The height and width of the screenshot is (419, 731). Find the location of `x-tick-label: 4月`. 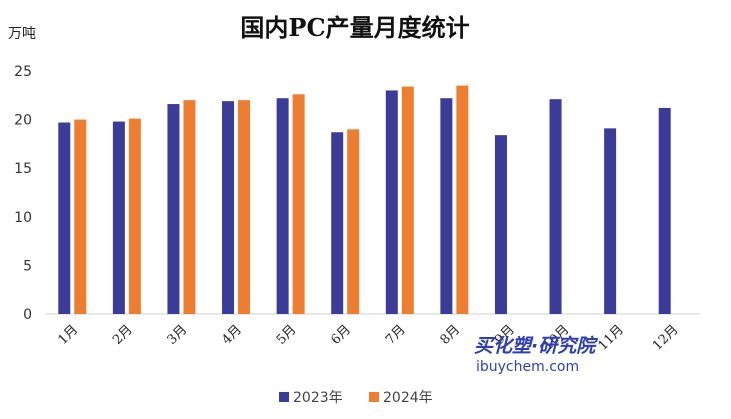

x-tick-label: 4月 is located at coordinates (232, 335).